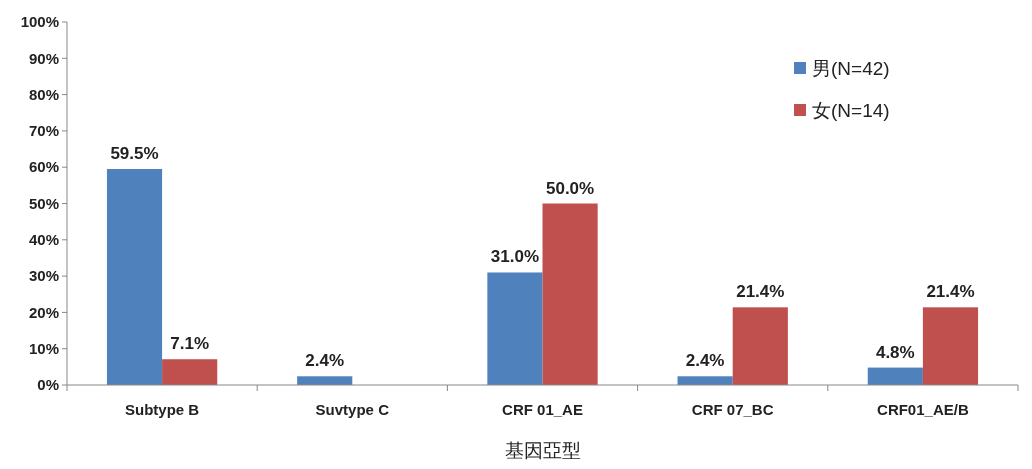 The width and height of the screenshot is (1032, 469). What do you see at coordinates (43, 58) in the screenshot?
I see `y-tick-label: 90%` at bounding box center [43, 58].